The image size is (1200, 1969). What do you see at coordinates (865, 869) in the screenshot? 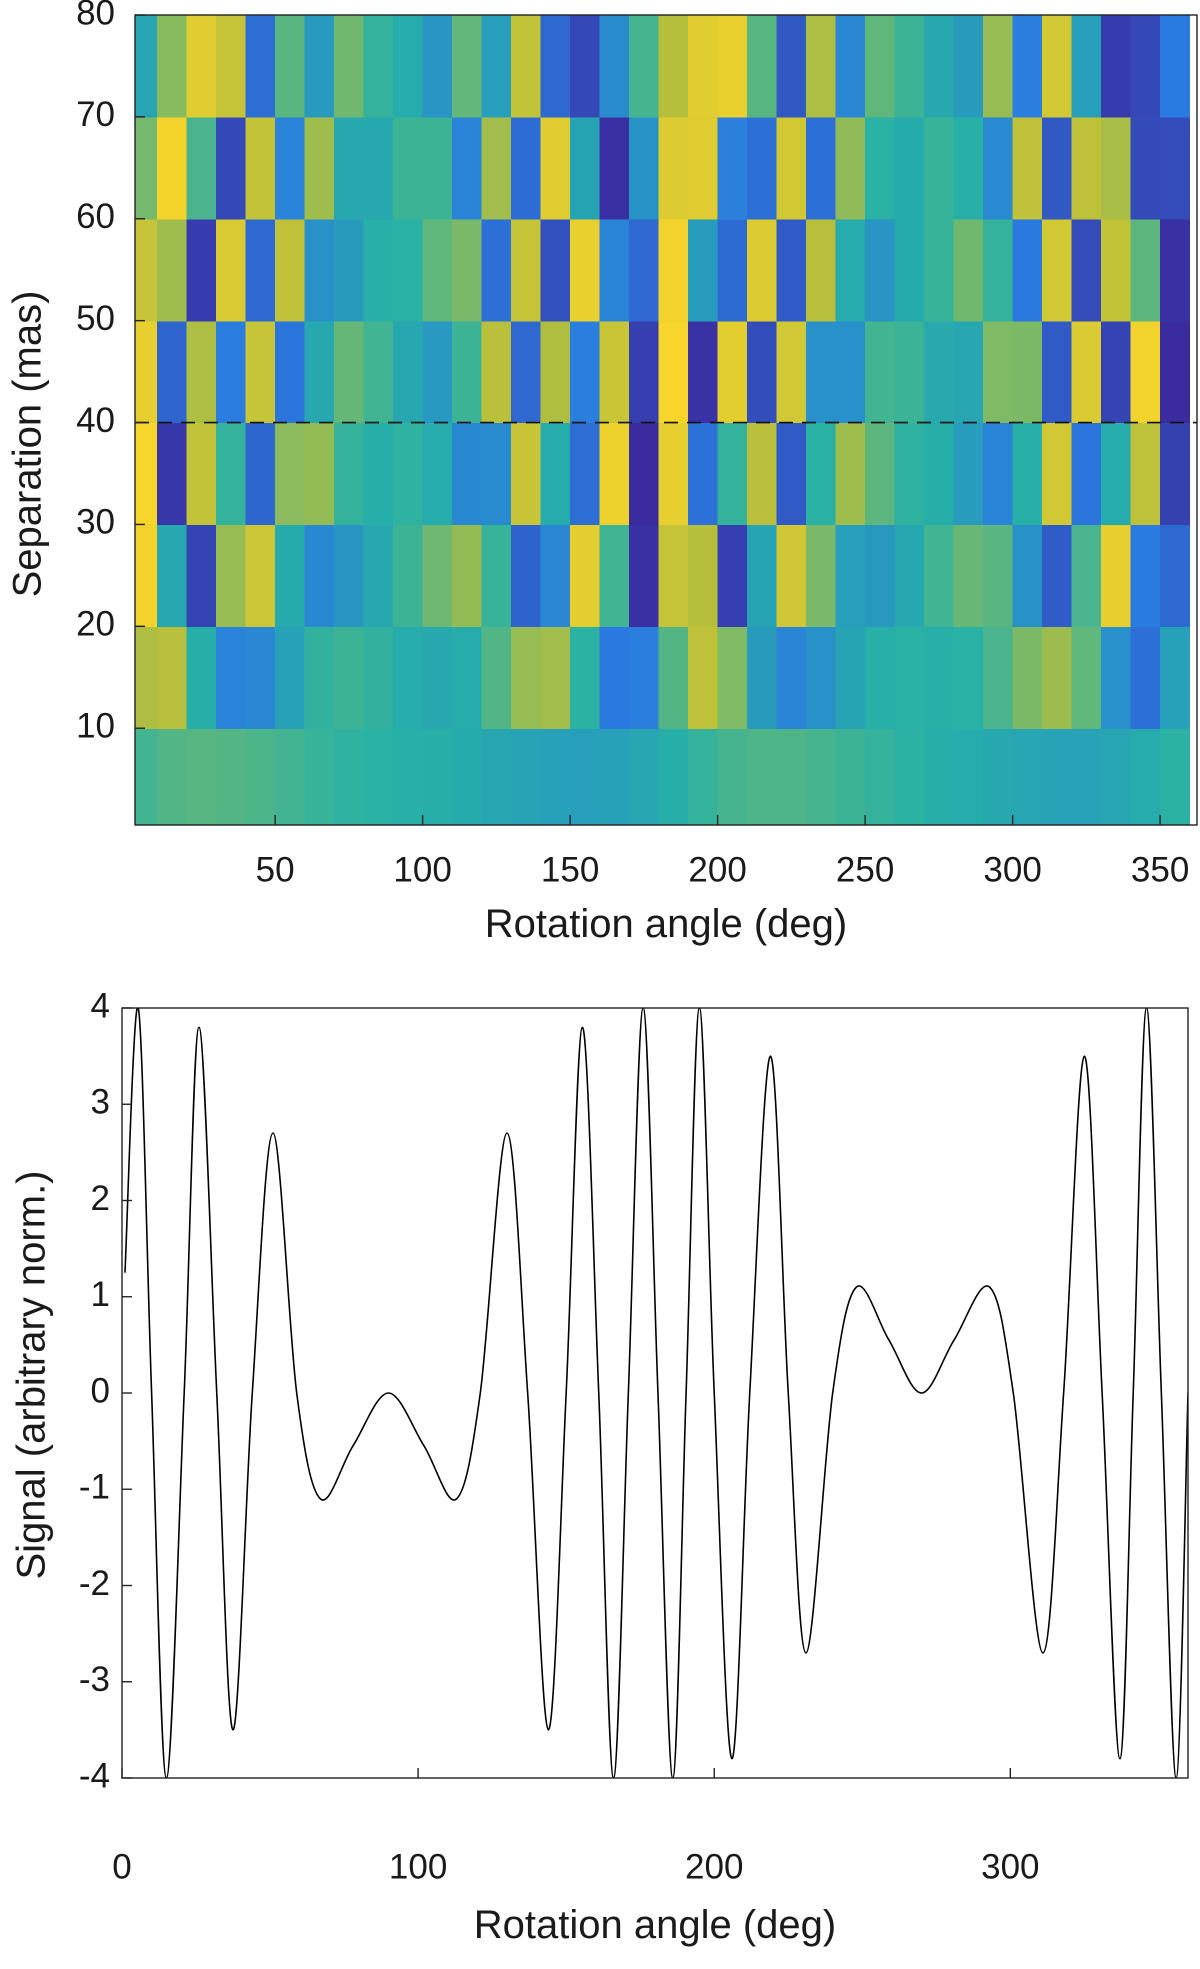
I see `x-tick-label: 250` at bounding box center [865, 869].